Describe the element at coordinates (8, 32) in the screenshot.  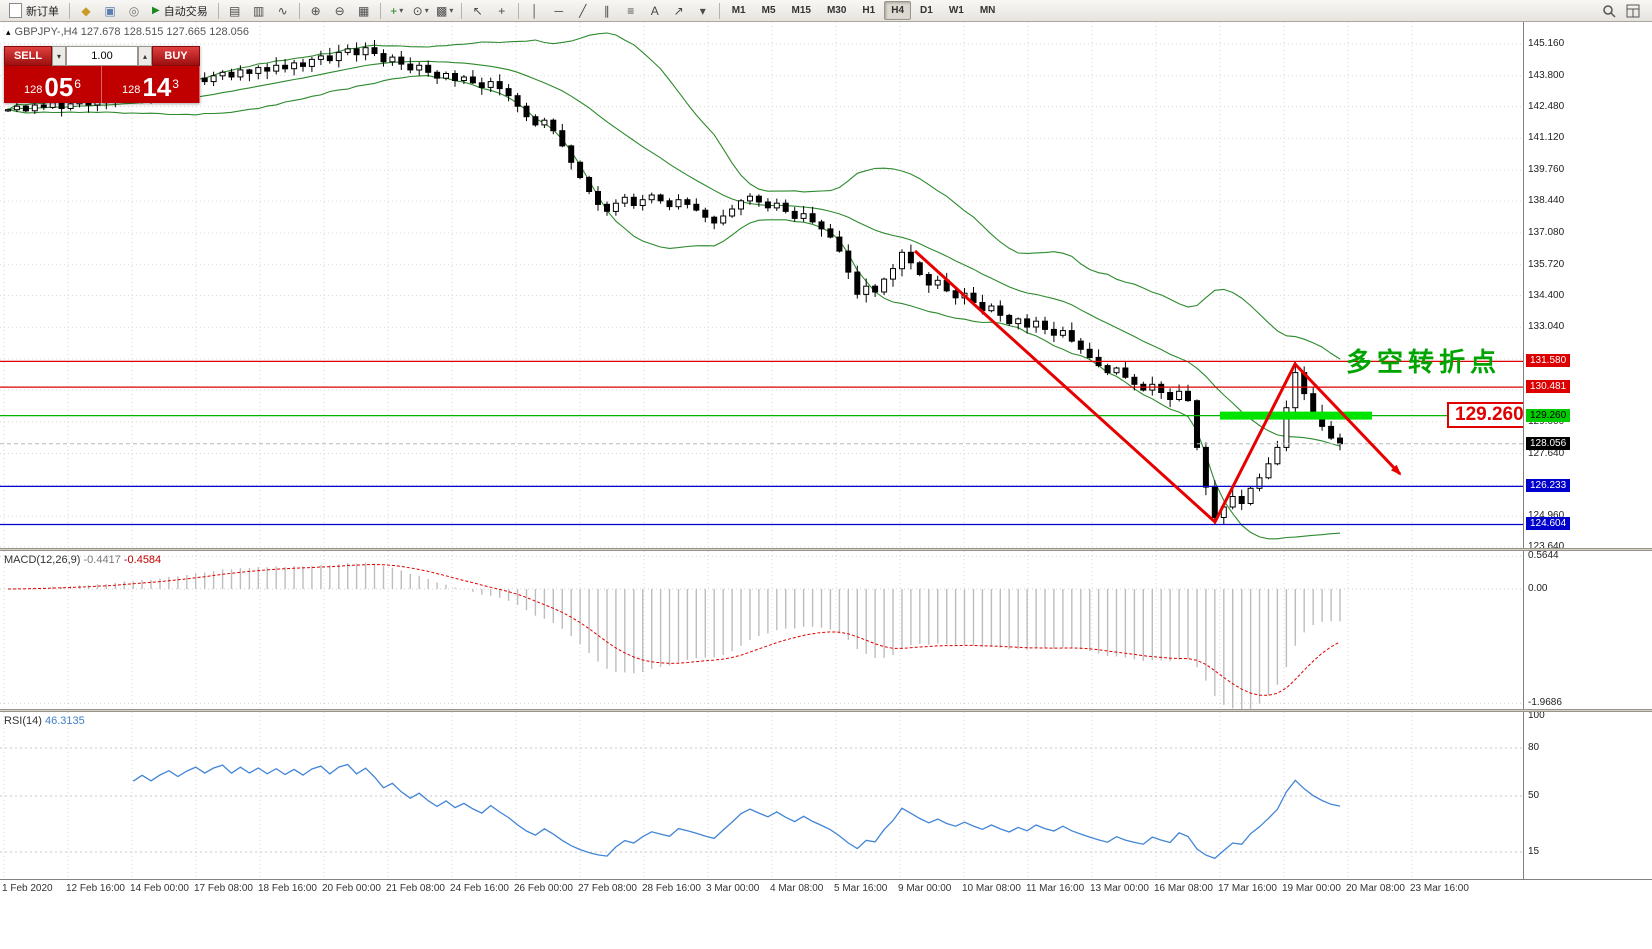
I see `one-click-collapse-arrow: ▴` at that location.